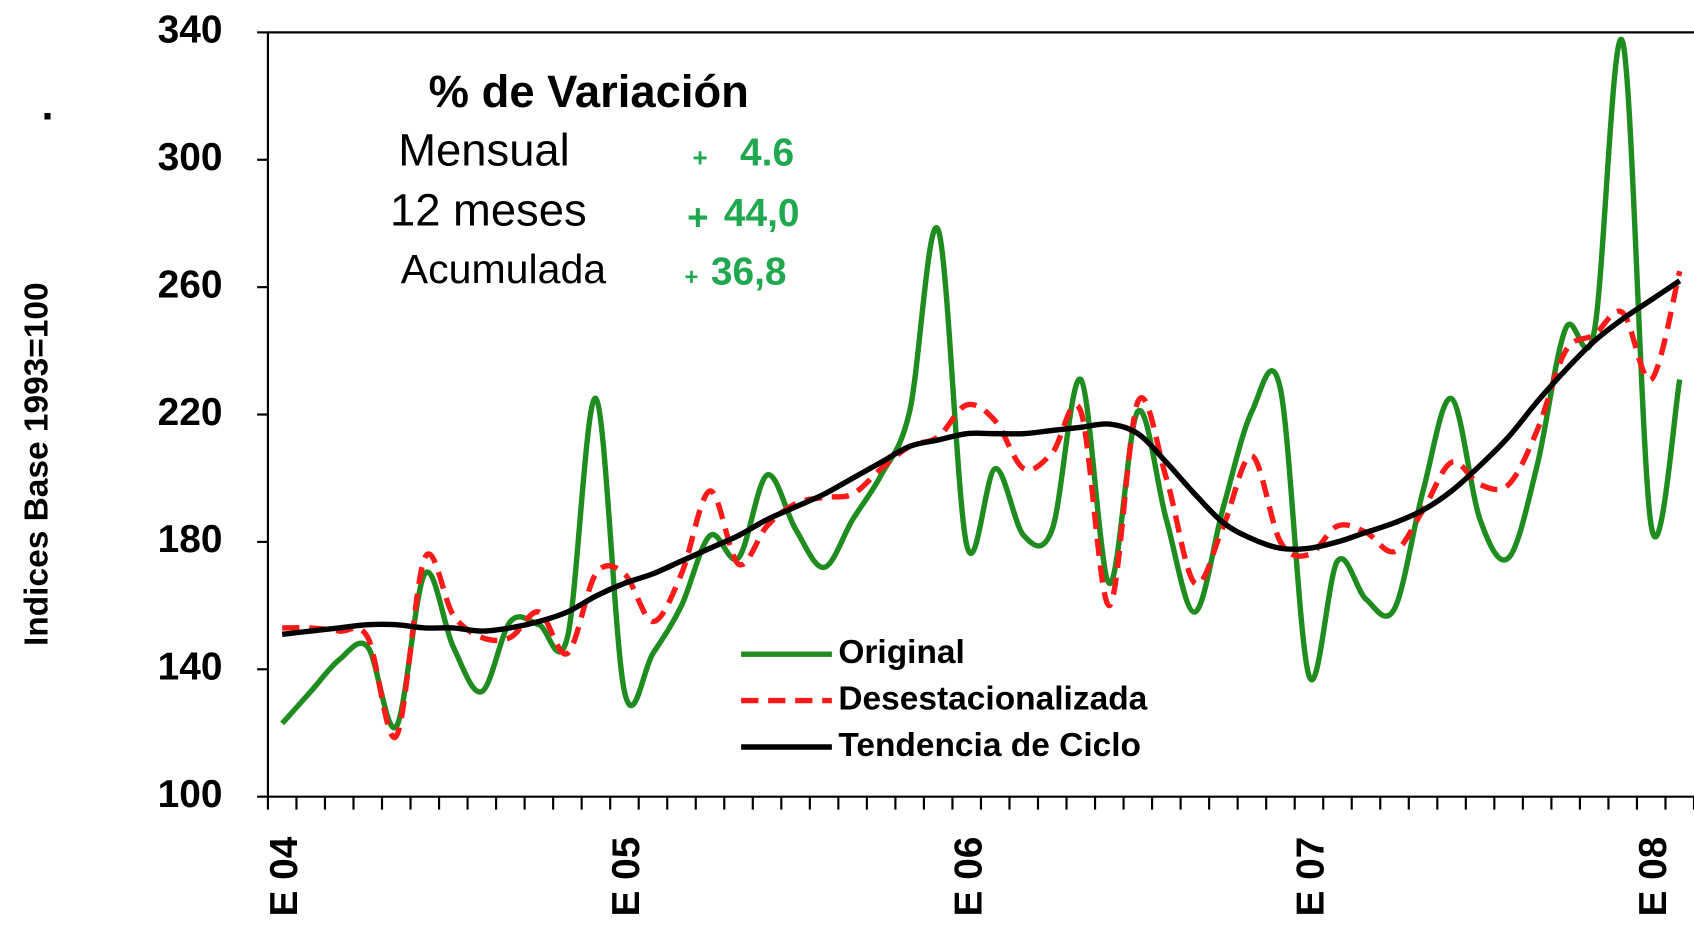 The image size is (1694, 937). I want to click on x-tick-label: E 04, so click(284, 876).